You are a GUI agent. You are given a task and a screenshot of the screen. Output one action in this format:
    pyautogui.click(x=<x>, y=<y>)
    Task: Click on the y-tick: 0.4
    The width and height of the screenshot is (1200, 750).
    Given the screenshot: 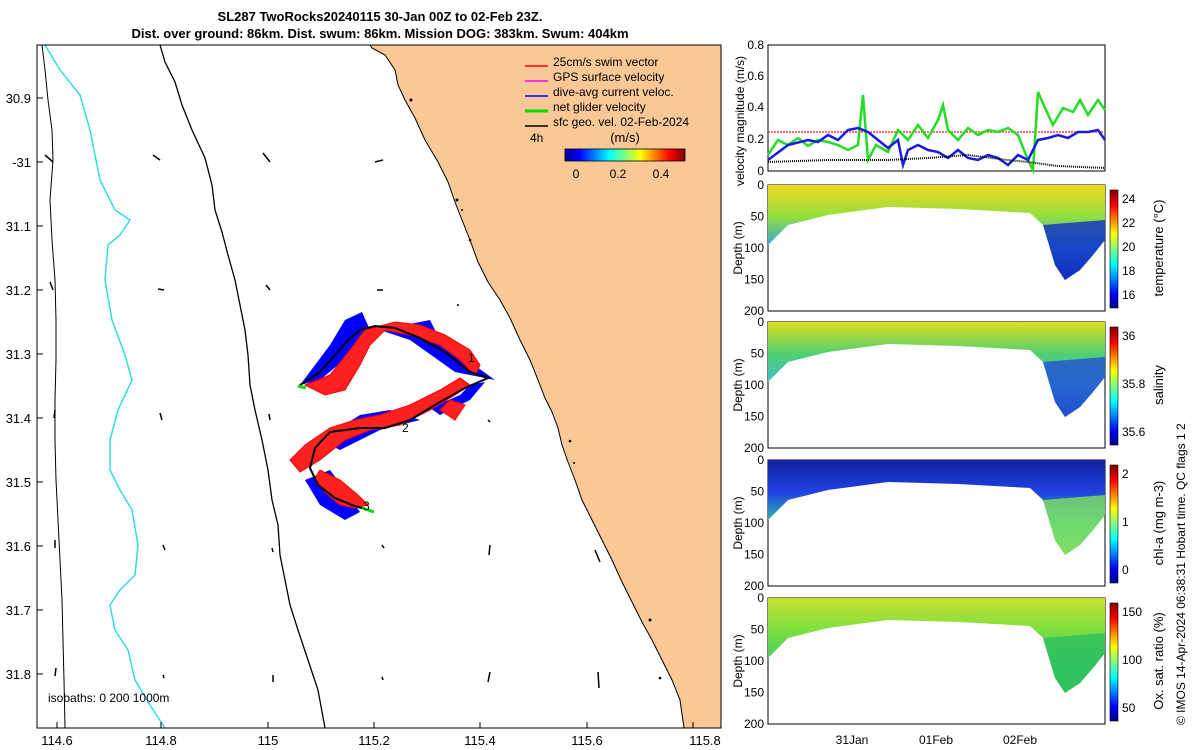 What is the action you would take?
    pyautogui.click(x=755, y=107)
    